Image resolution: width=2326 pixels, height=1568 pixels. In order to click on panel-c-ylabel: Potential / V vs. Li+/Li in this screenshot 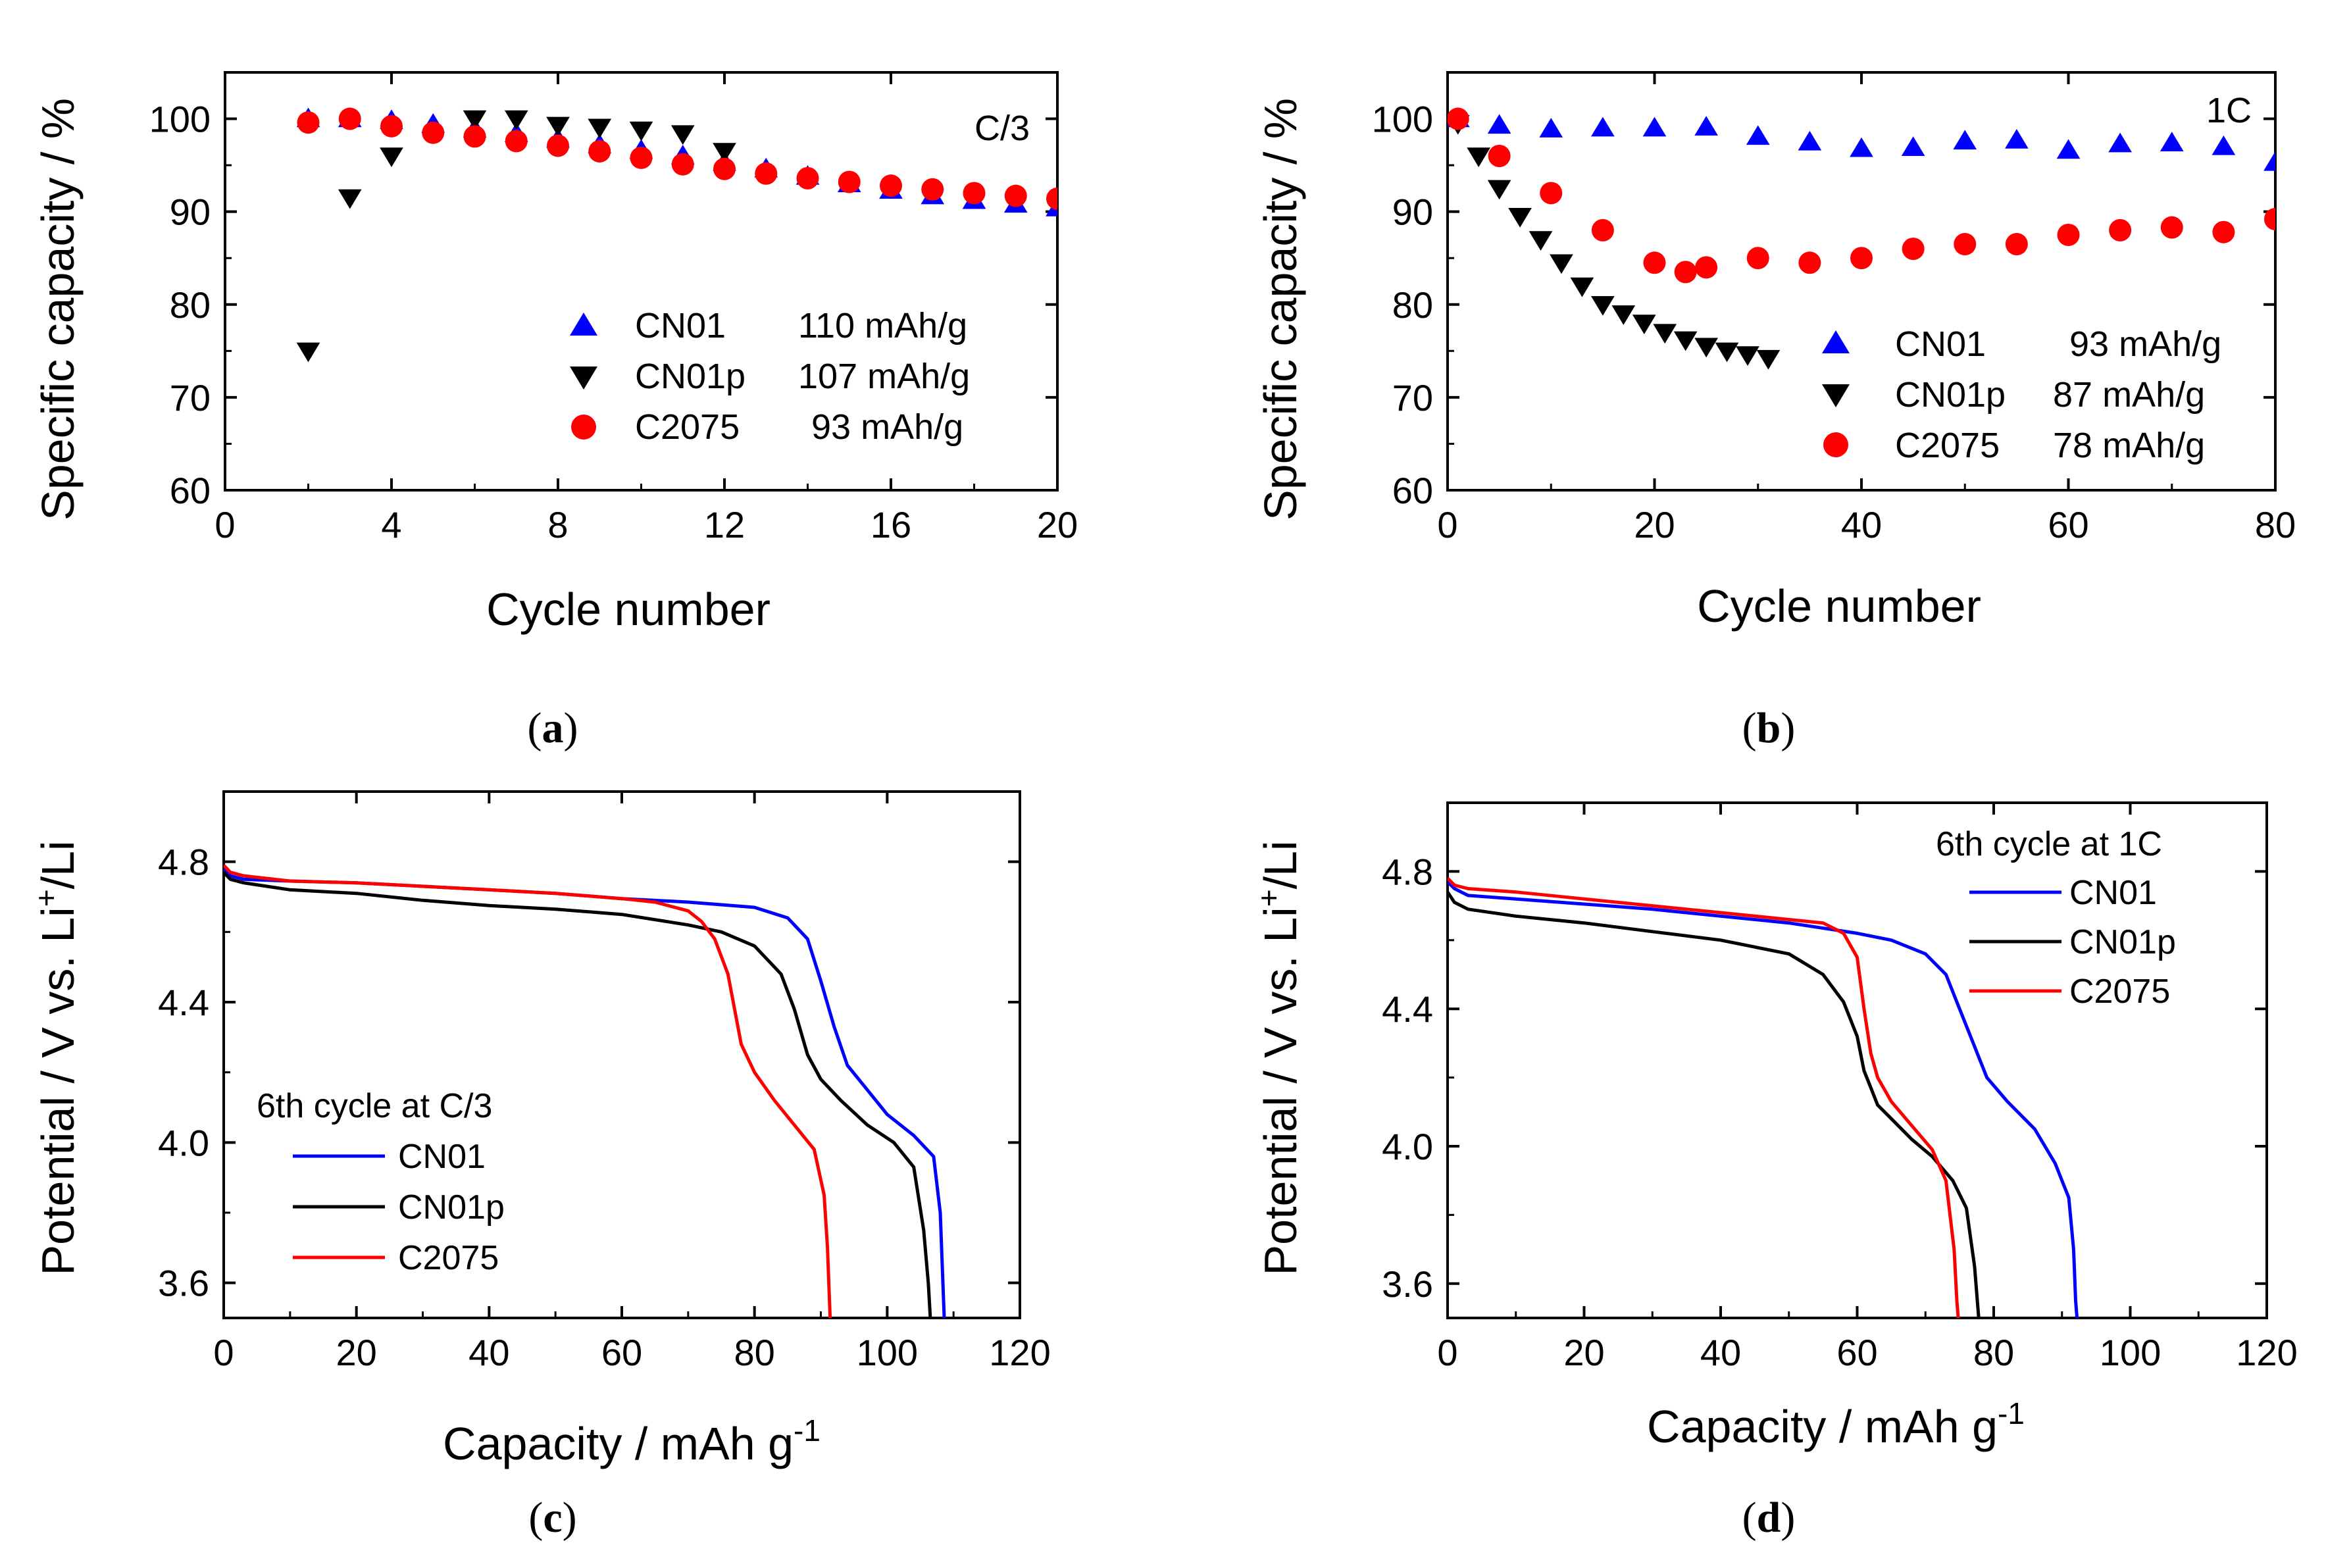, I will do `click(56, 1057)`.